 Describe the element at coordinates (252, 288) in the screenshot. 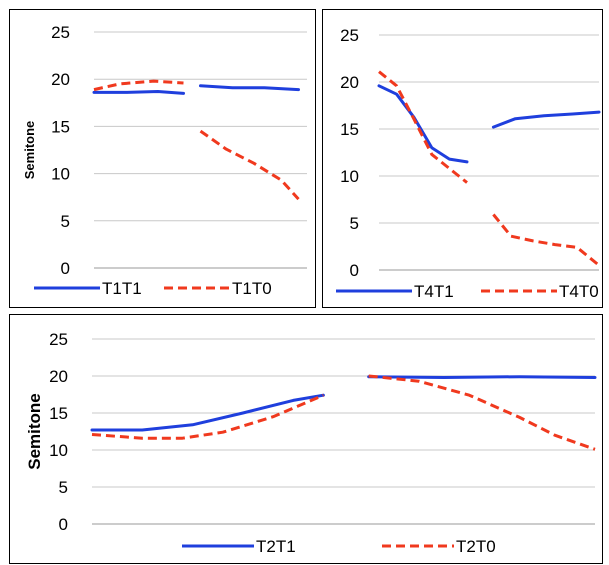

I see `legend-label-t1t0: T1T0` at that location.